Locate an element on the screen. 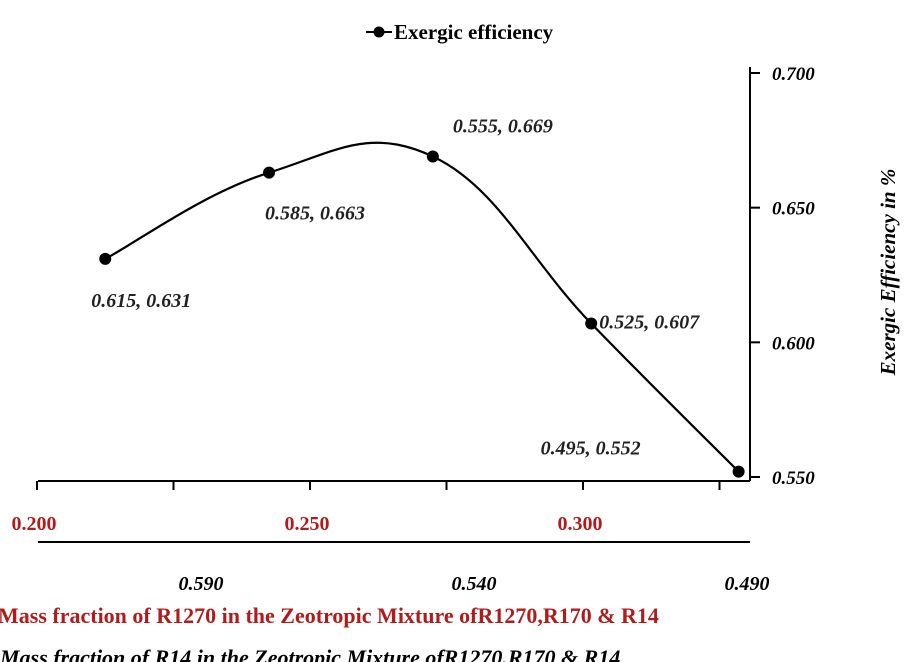  x-tick-label: 0.200 is located at coordinates (34, 524).